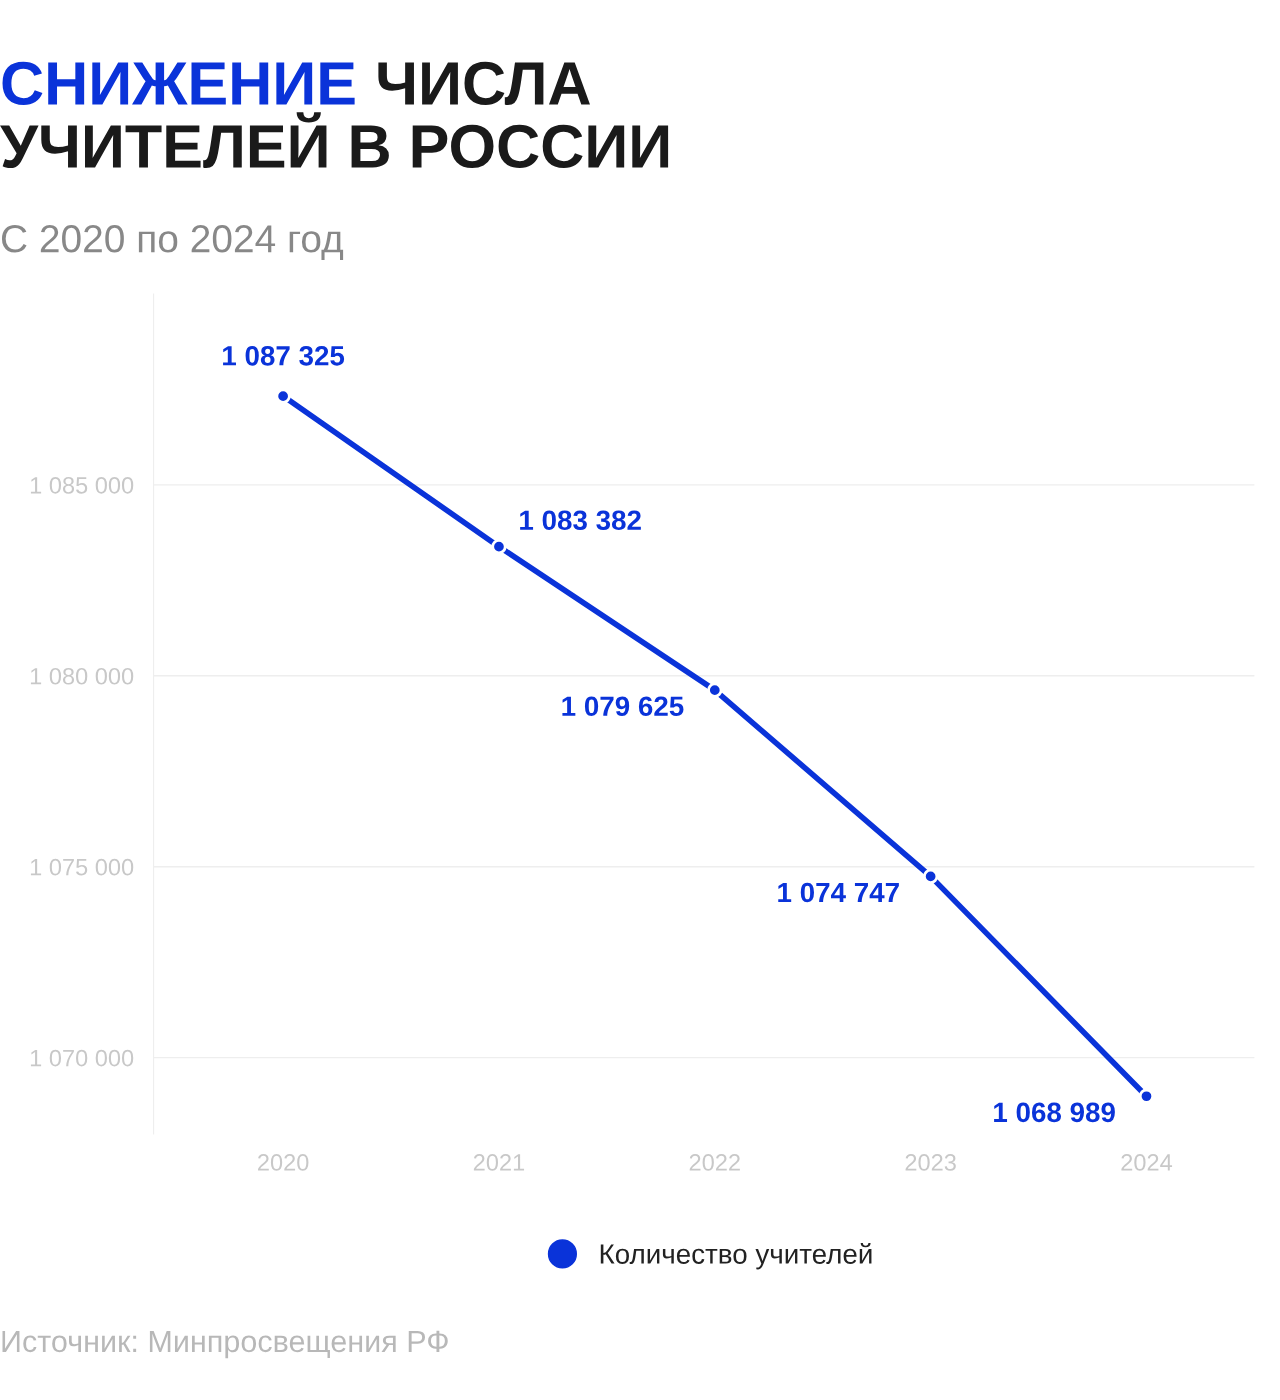  What do you see at coordinates (838, 892) in the screenshot?
I see `text: 1 074 747` at bounding box center [838, 892].